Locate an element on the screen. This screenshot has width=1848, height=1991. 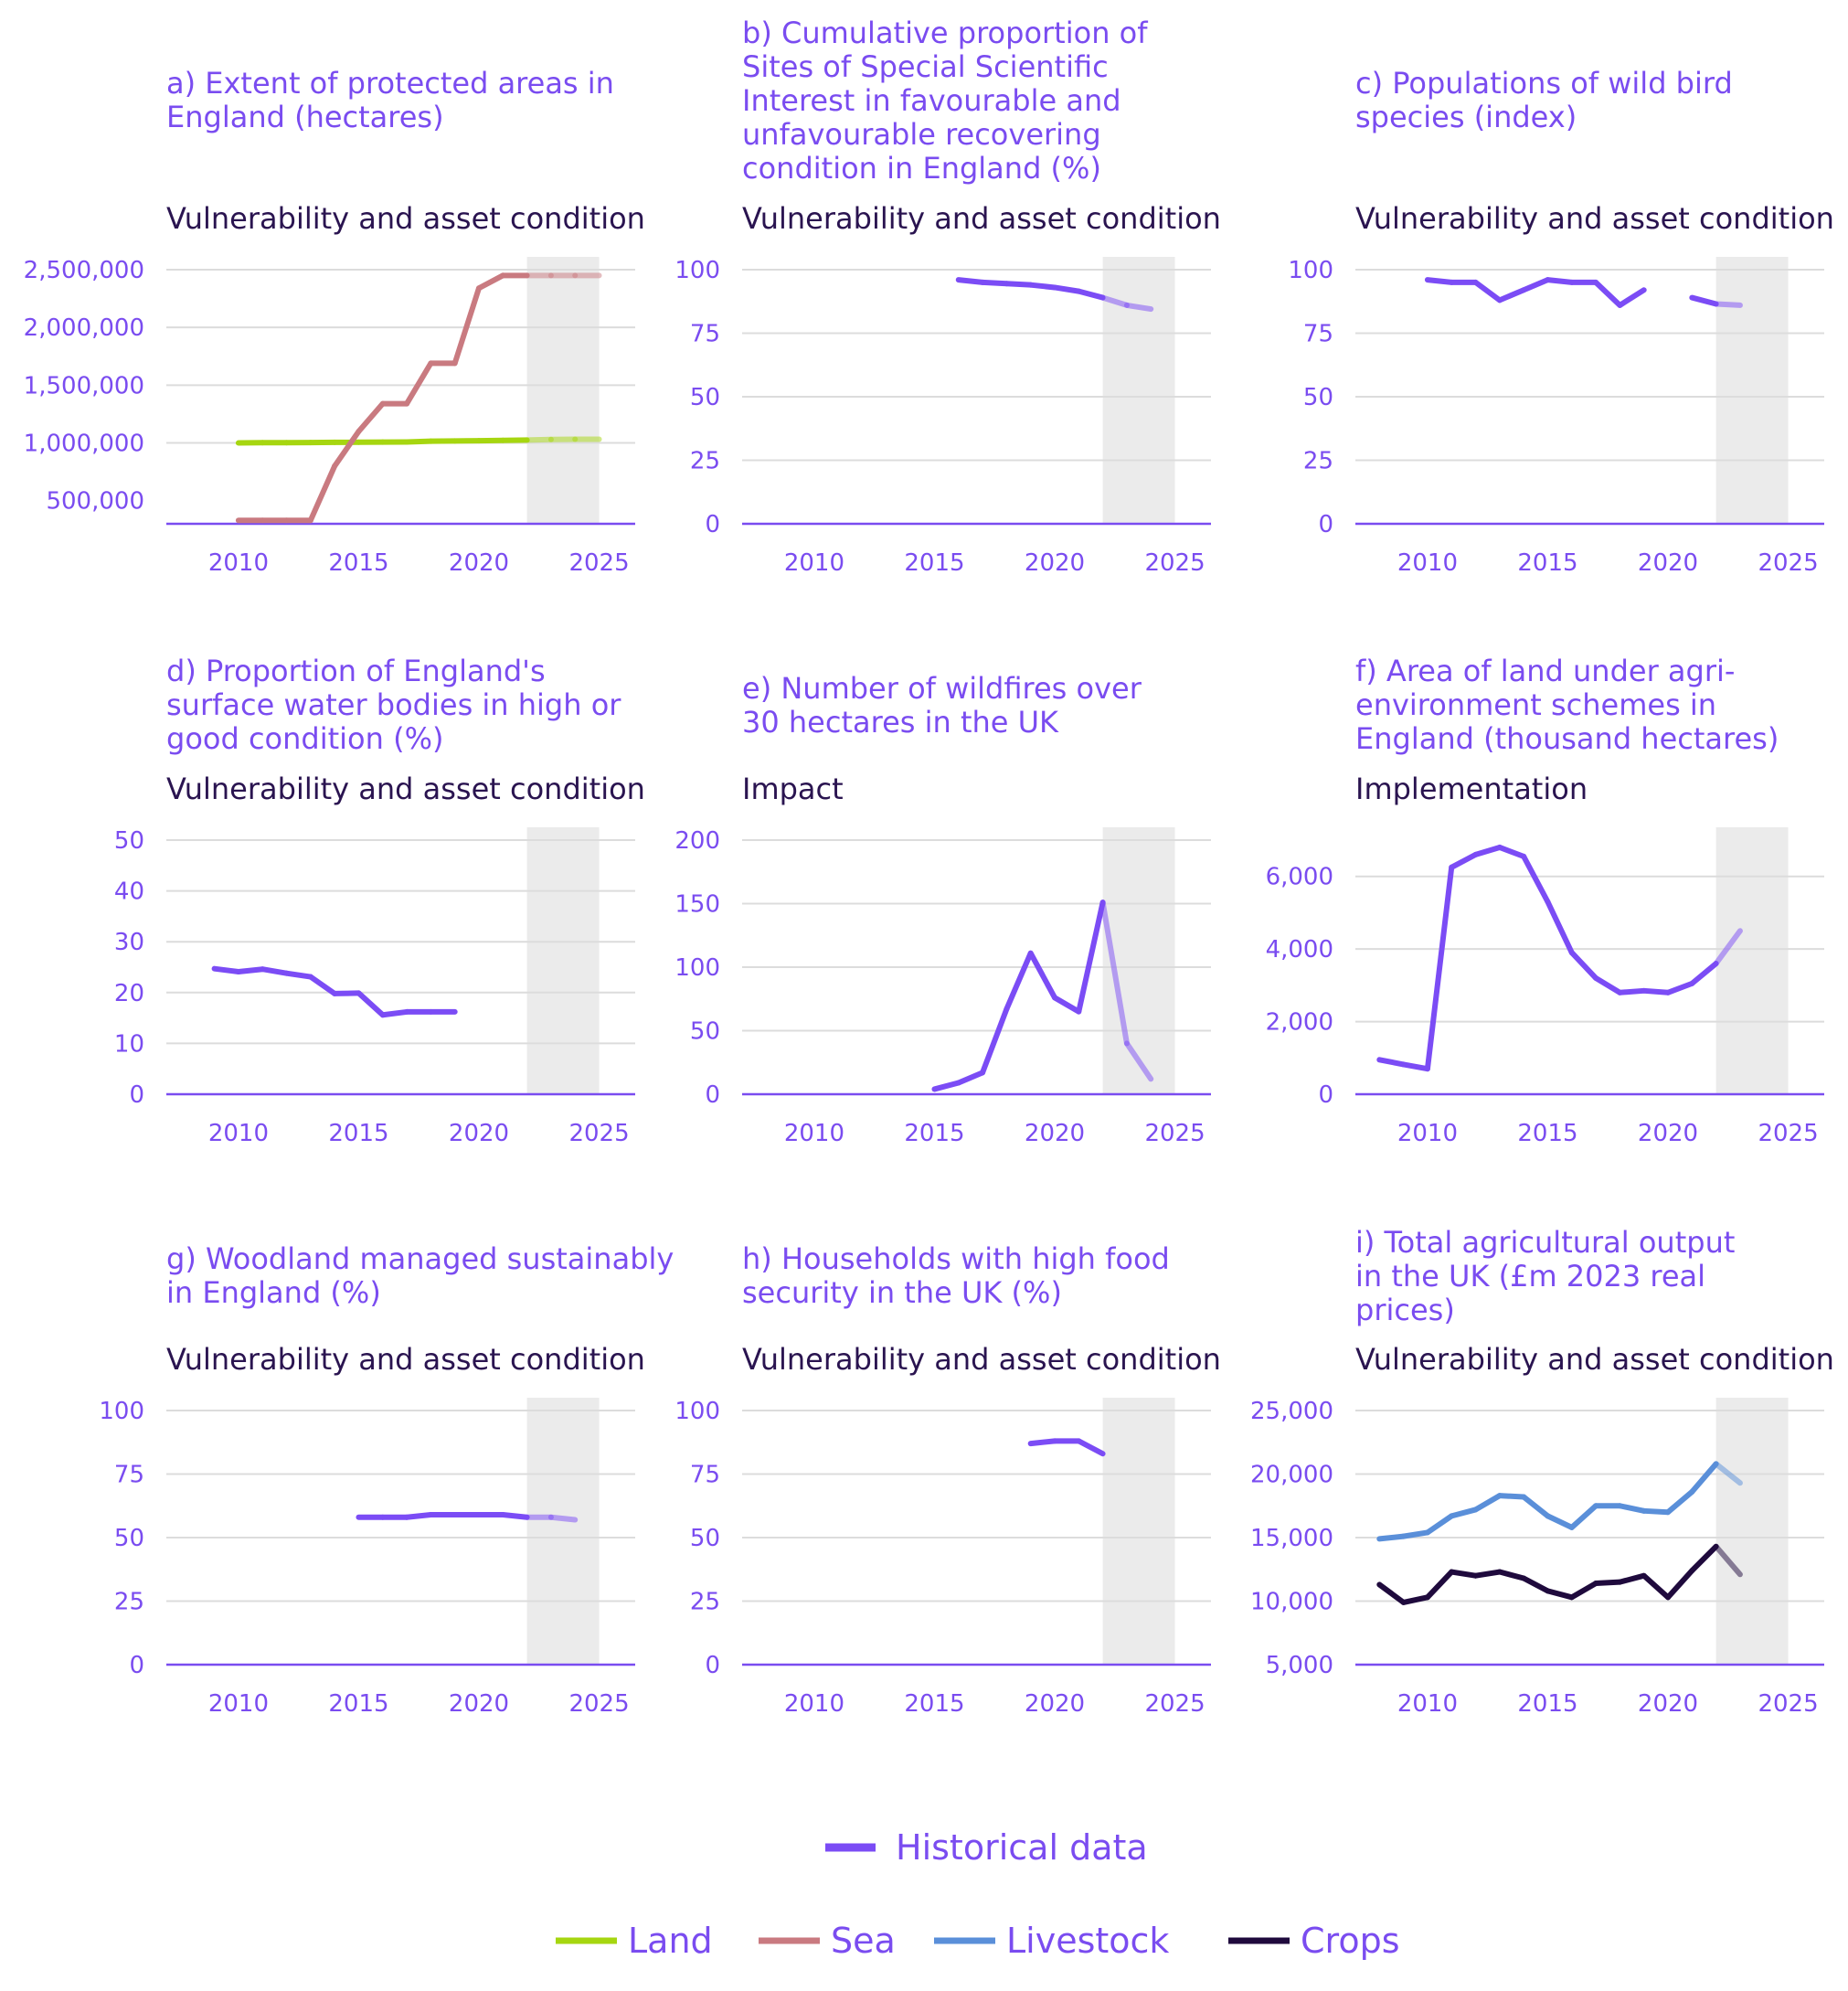
y-tick-label: 25,000 is located at coordinates (1291, 1412).